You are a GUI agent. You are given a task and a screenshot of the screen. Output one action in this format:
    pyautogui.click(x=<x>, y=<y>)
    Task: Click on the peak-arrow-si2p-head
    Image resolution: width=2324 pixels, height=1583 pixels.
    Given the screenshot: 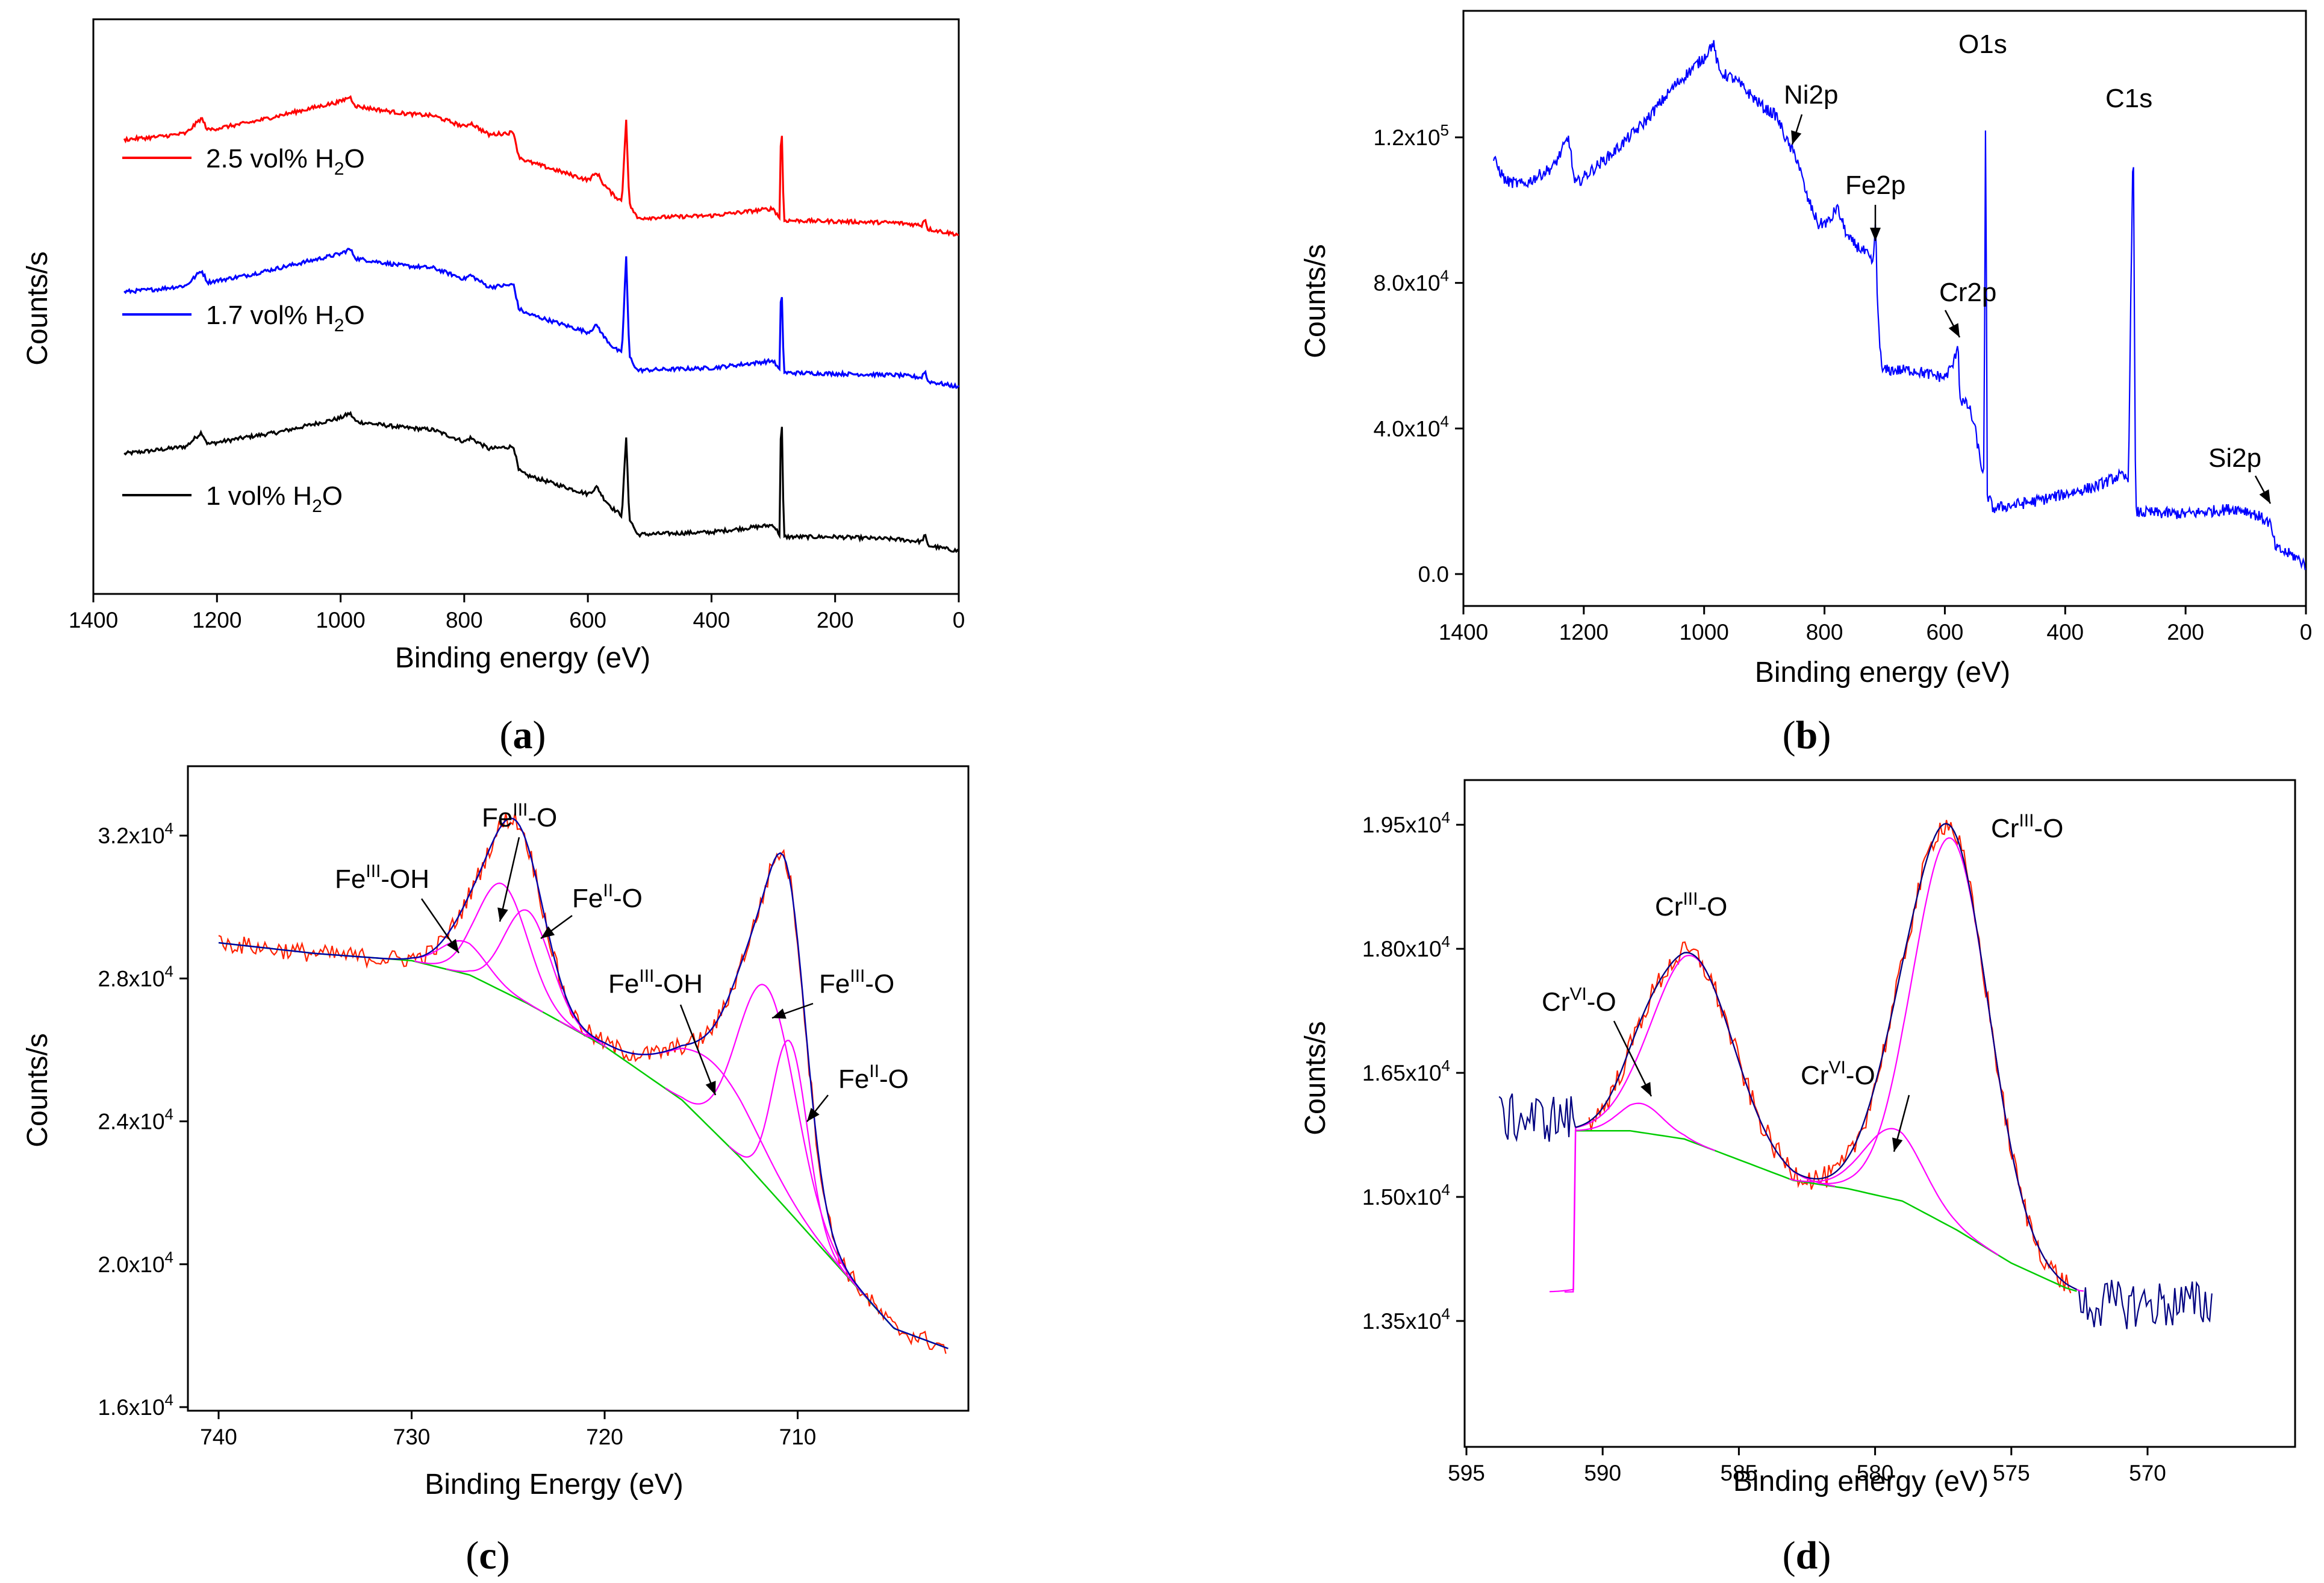 What is the action you would take?
    pyautogui.click(x=2264, y=496)
    